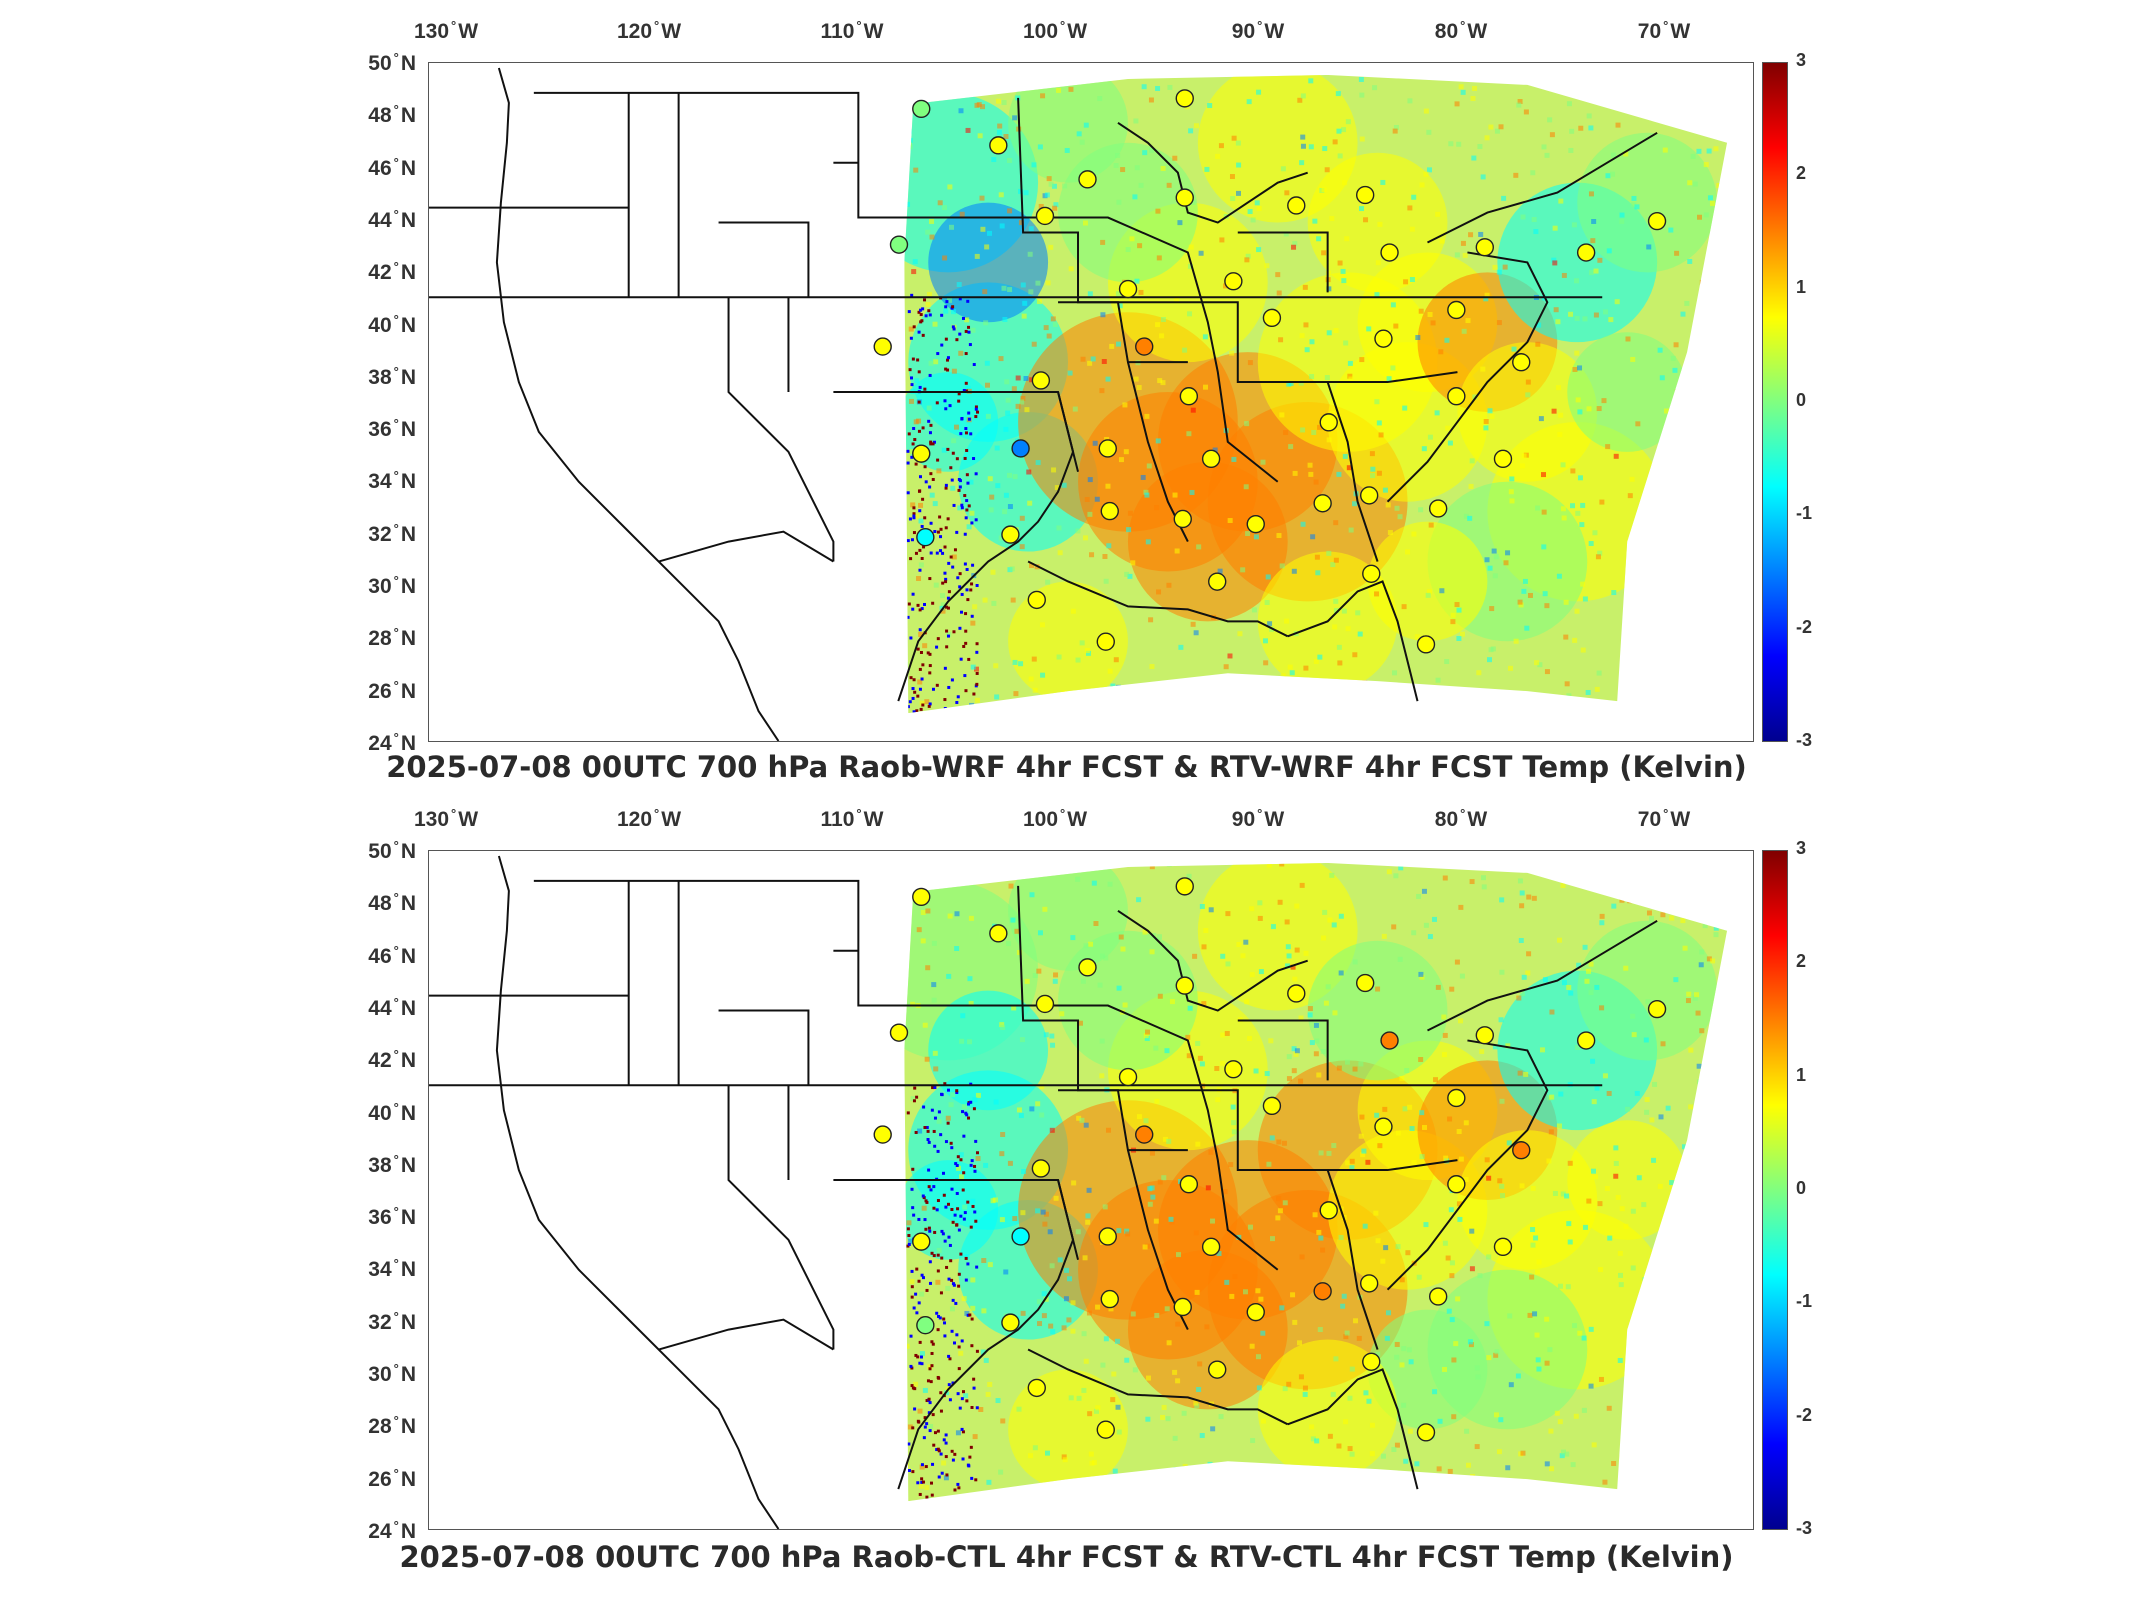  I want to click on lat-tick-label: 38 °N, so click(392, 376).